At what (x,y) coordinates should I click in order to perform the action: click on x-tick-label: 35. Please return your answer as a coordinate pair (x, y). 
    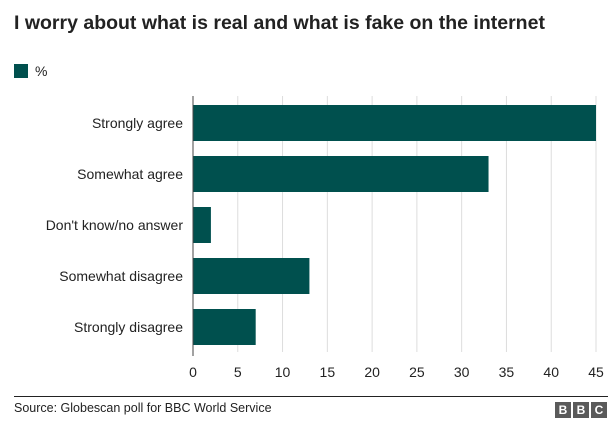
    Looking at the image, I should click on (507, 372).